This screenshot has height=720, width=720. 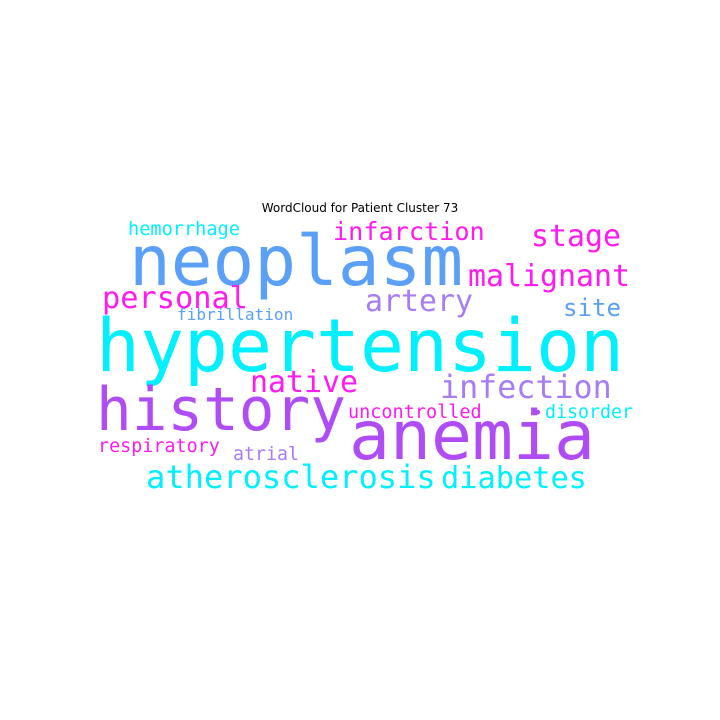 What do you see at coordinates (514, 478) in the screenshot?
I see `word-diabetes: diabetes` at bounding box center [514, 478].